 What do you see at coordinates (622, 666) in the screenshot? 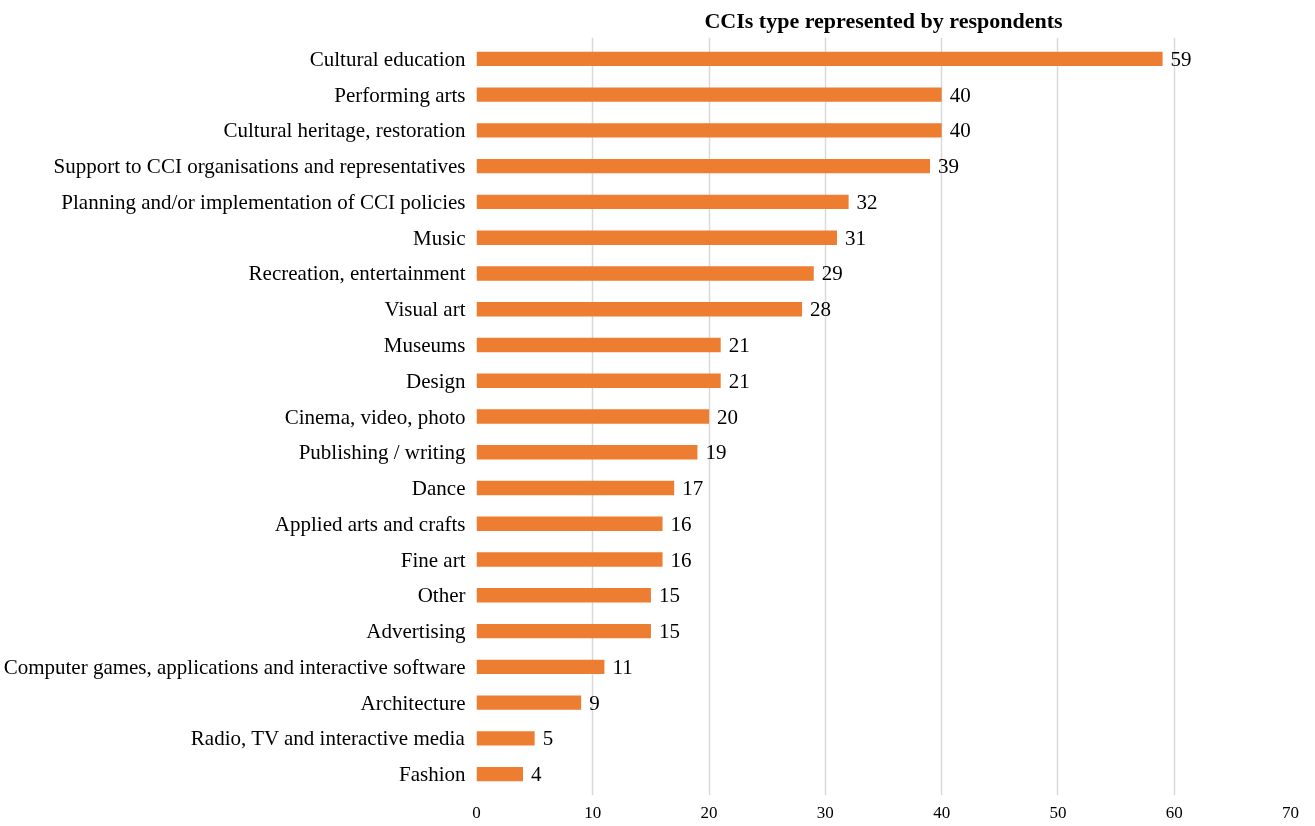
I see `data-label: 11` at bounding box center [622, 666].